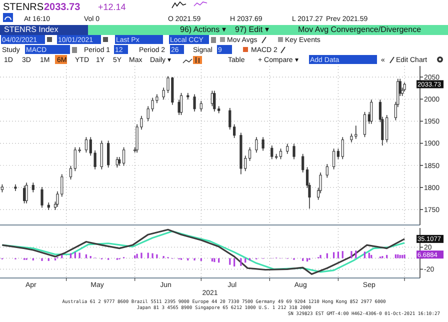 The width and height of the screenshot is (448, 322). What do you see at coordinates (360, 29) in the screenshot?
I see `text: Mov Avg Convergence/Divergence` at bounding box center [360, 29].